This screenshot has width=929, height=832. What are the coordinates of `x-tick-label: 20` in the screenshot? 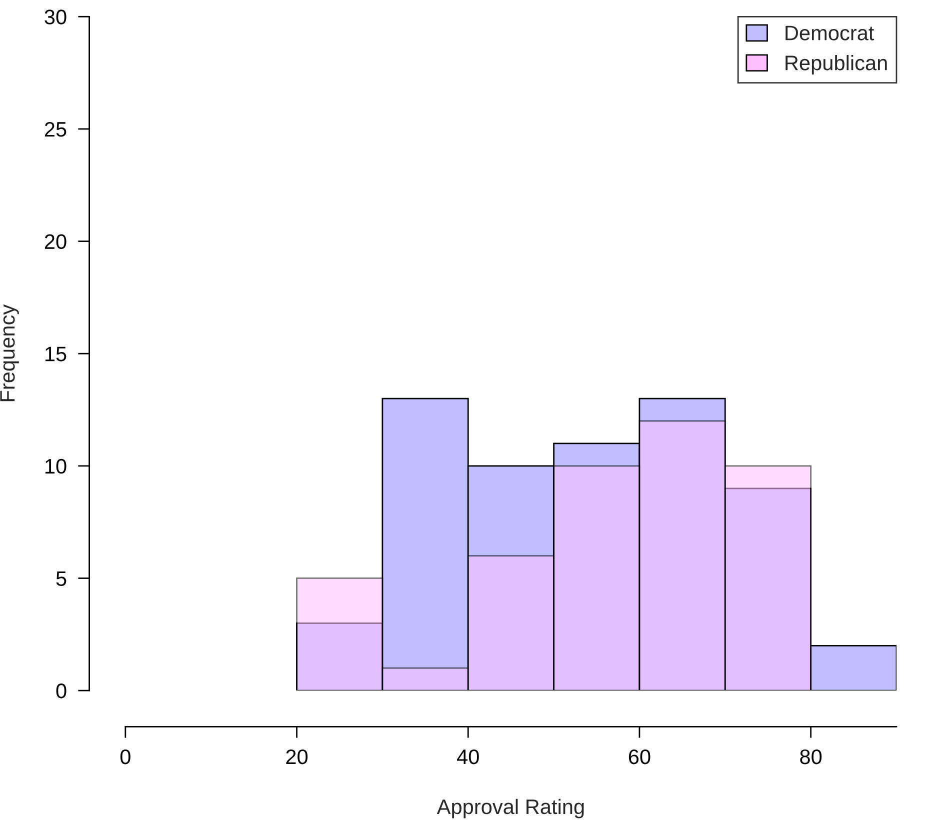 It's located at (297, 756).